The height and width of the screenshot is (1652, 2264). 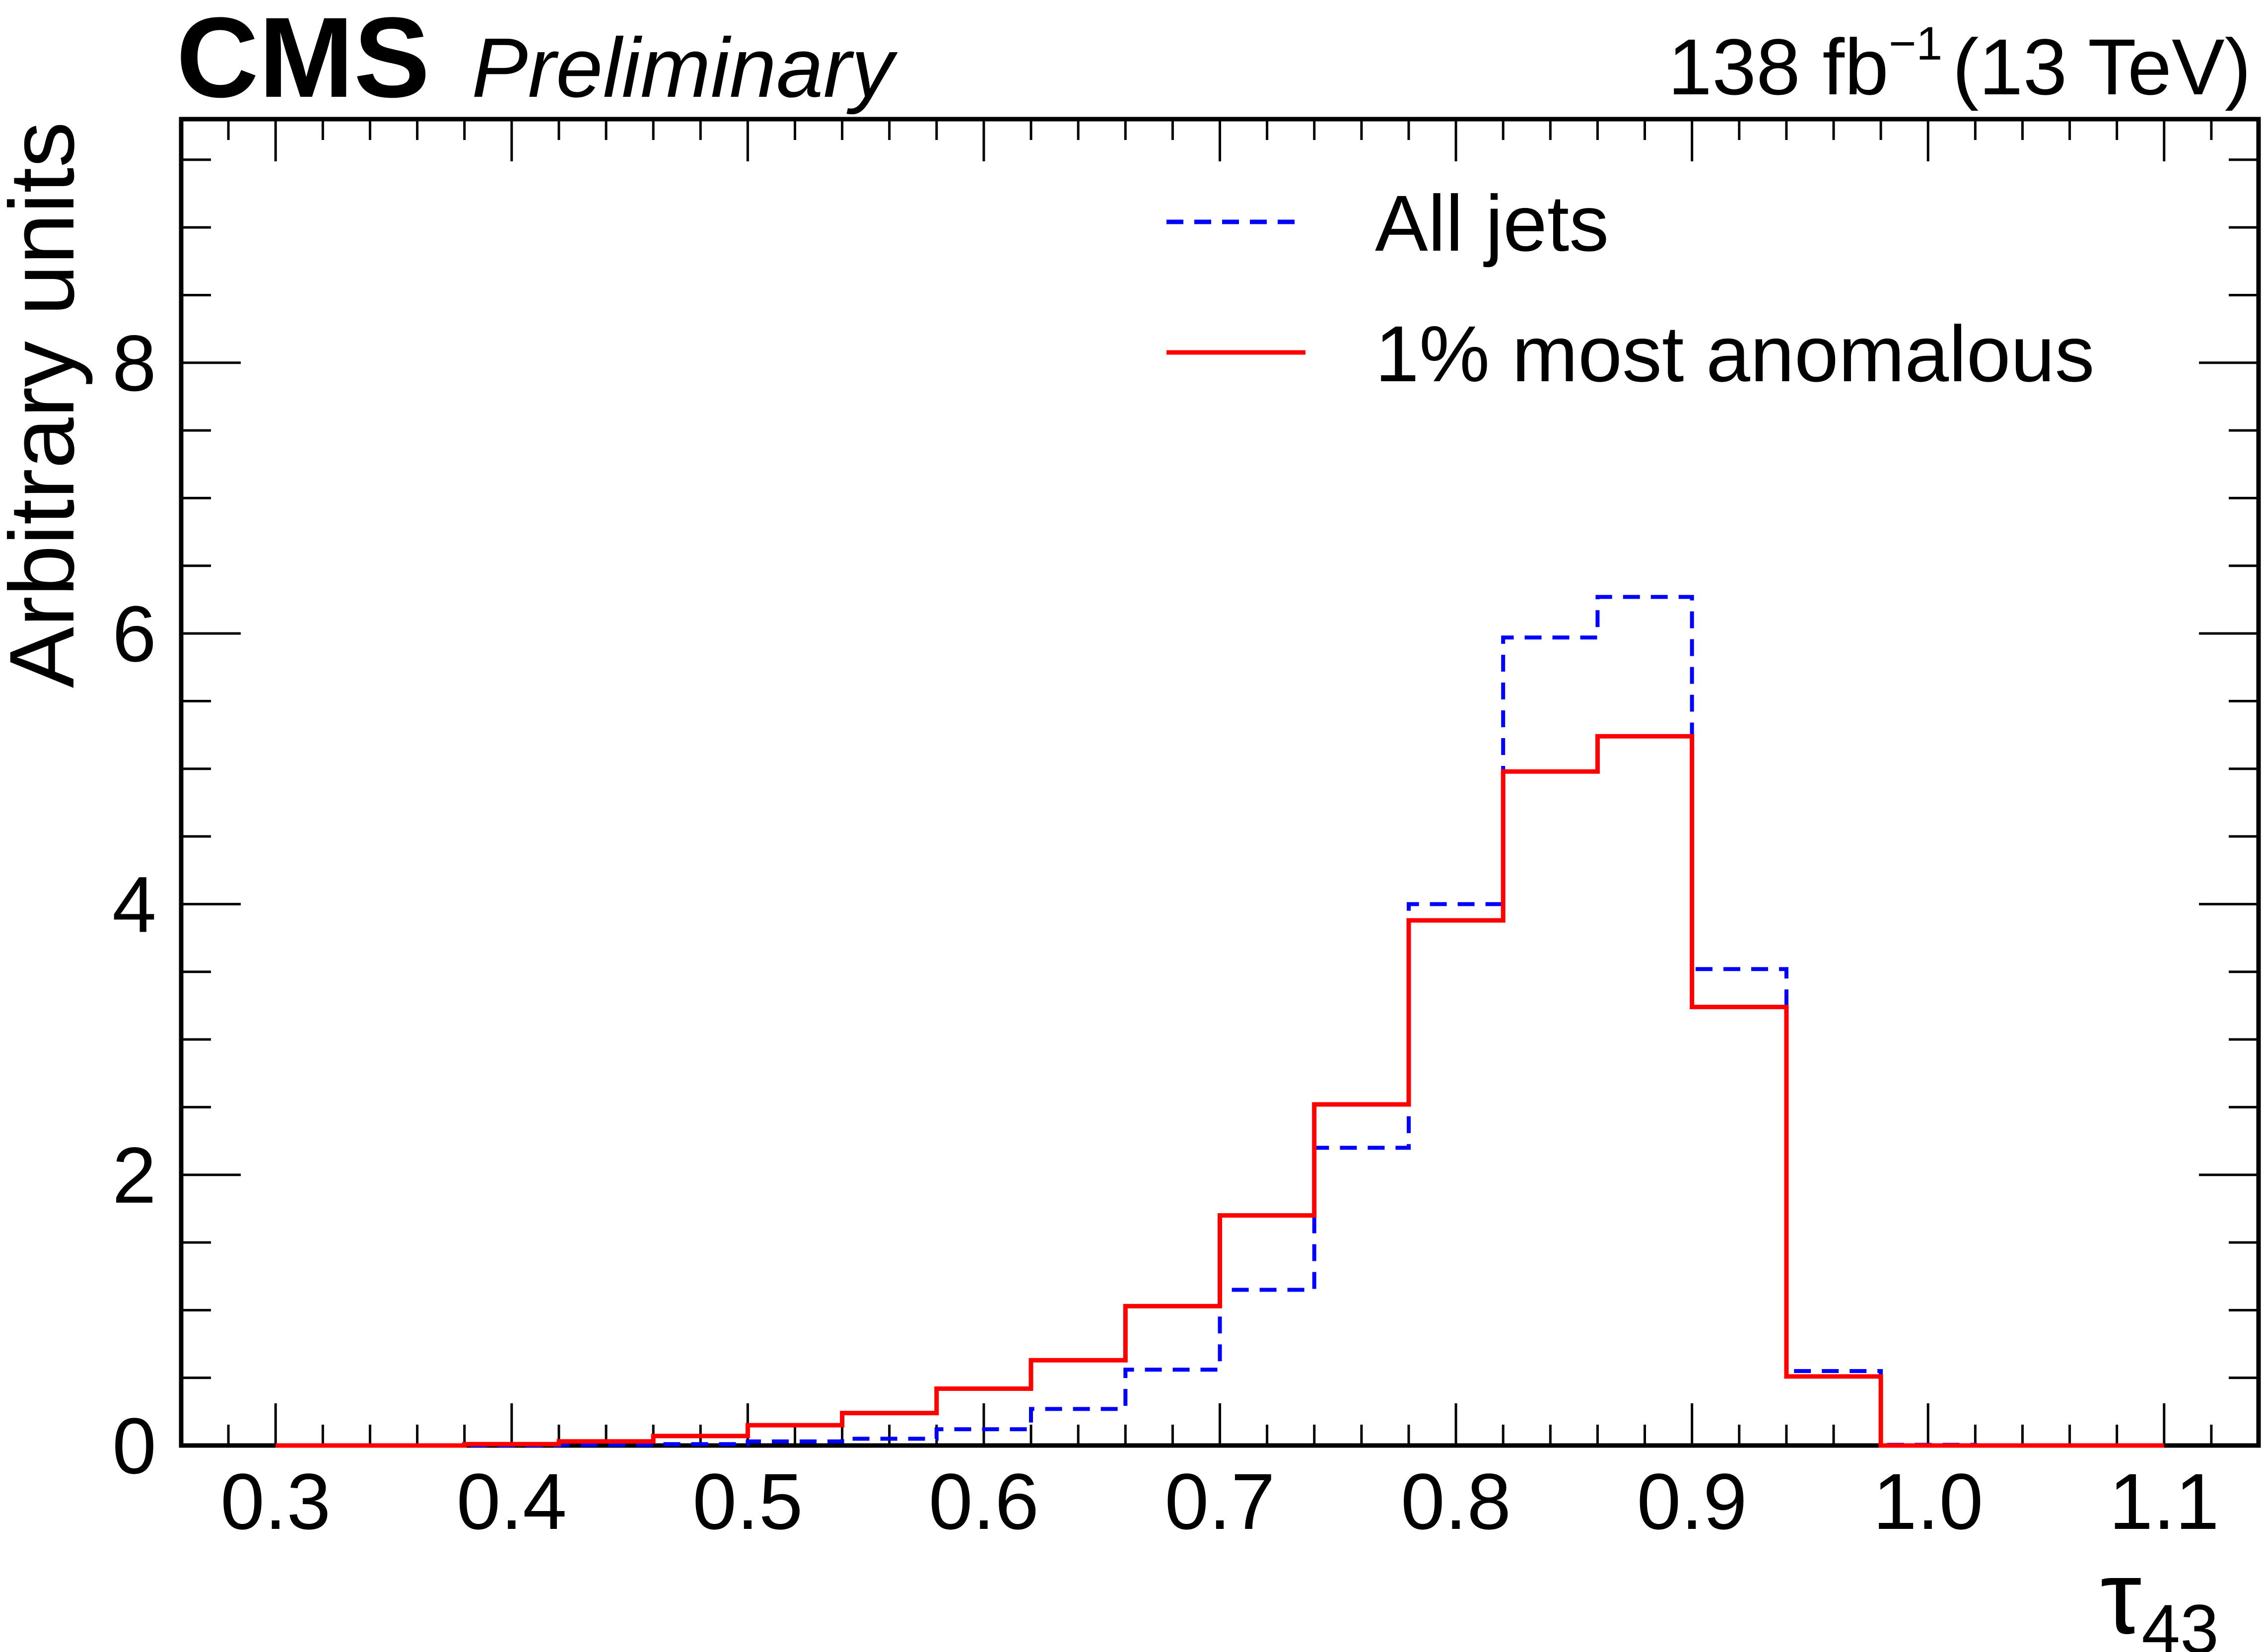 What do you see at coordinates (1778, 67) in the screenshot?
I see `luminosity-value: 138 fb` at bounding box center [1778, 67].